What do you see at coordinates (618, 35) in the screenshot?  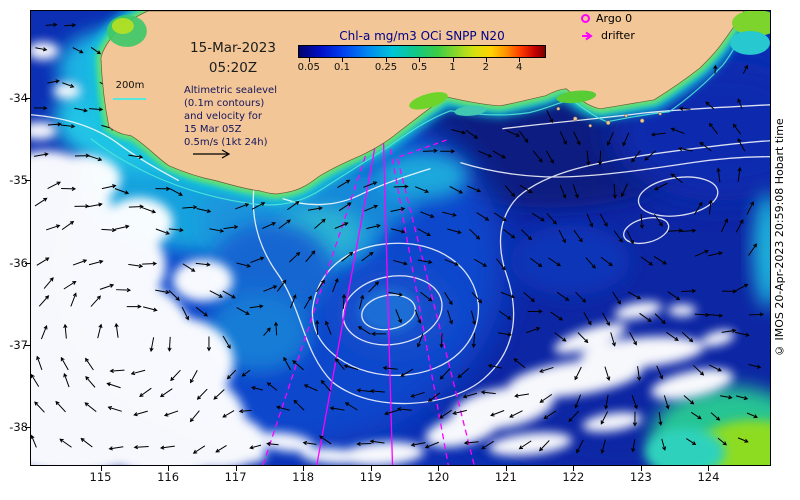 I see `drifter-label: drifter` at bounding box center [618, 35].